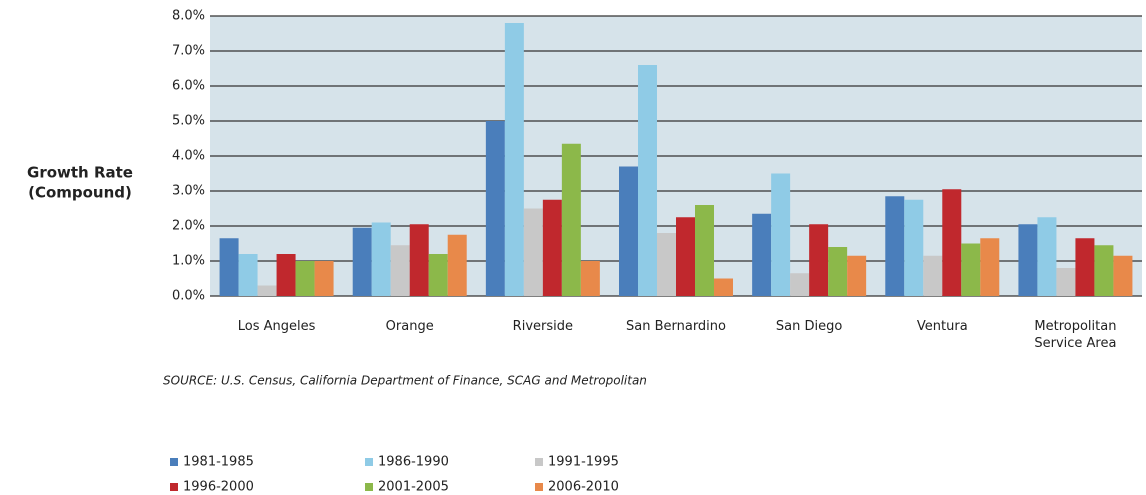 The image size is (1146, 495). I want to click on y-tick-label: 5.0%, so click(188, 121).